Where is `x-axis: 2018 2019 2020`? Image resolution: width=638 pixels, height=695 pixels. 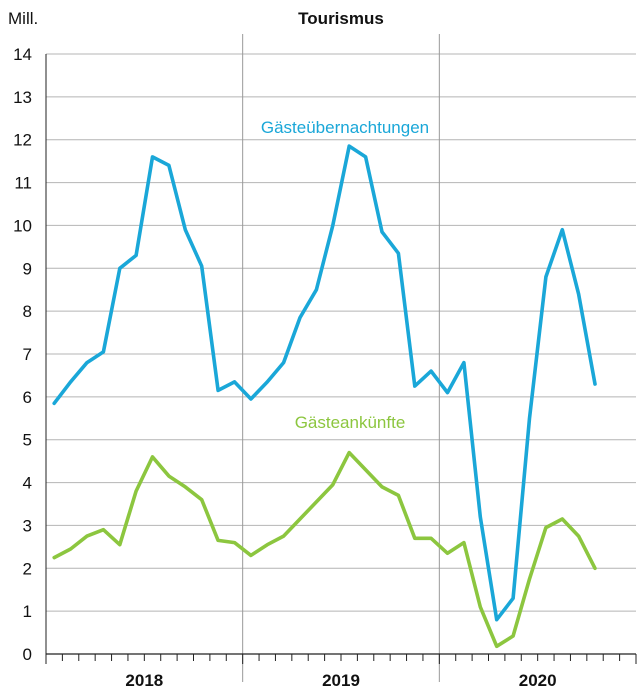
x-axis: 2018 2019 2020 is located at coordinates (341, 671).